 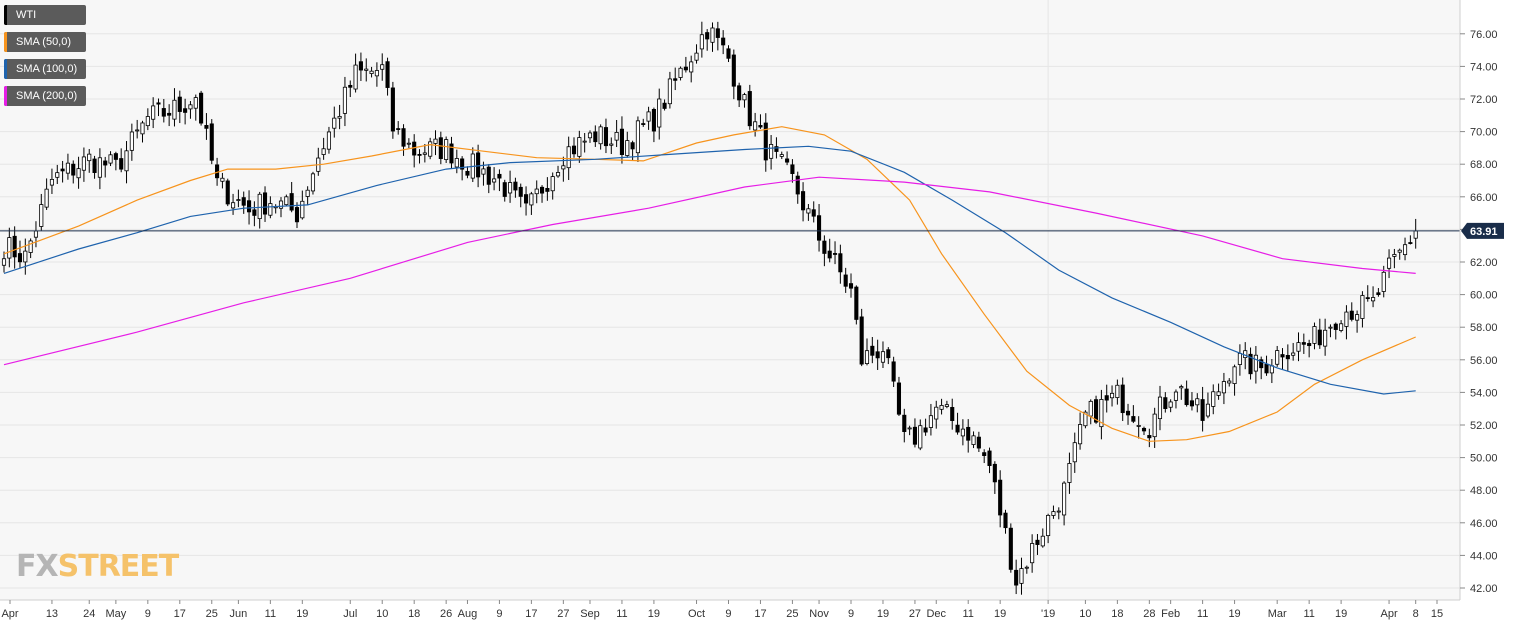 What do you see at coordinates (1484, 198) in the screenshot?
I see `y-tick-label: 66.00` at bounding box center [1484, 198].